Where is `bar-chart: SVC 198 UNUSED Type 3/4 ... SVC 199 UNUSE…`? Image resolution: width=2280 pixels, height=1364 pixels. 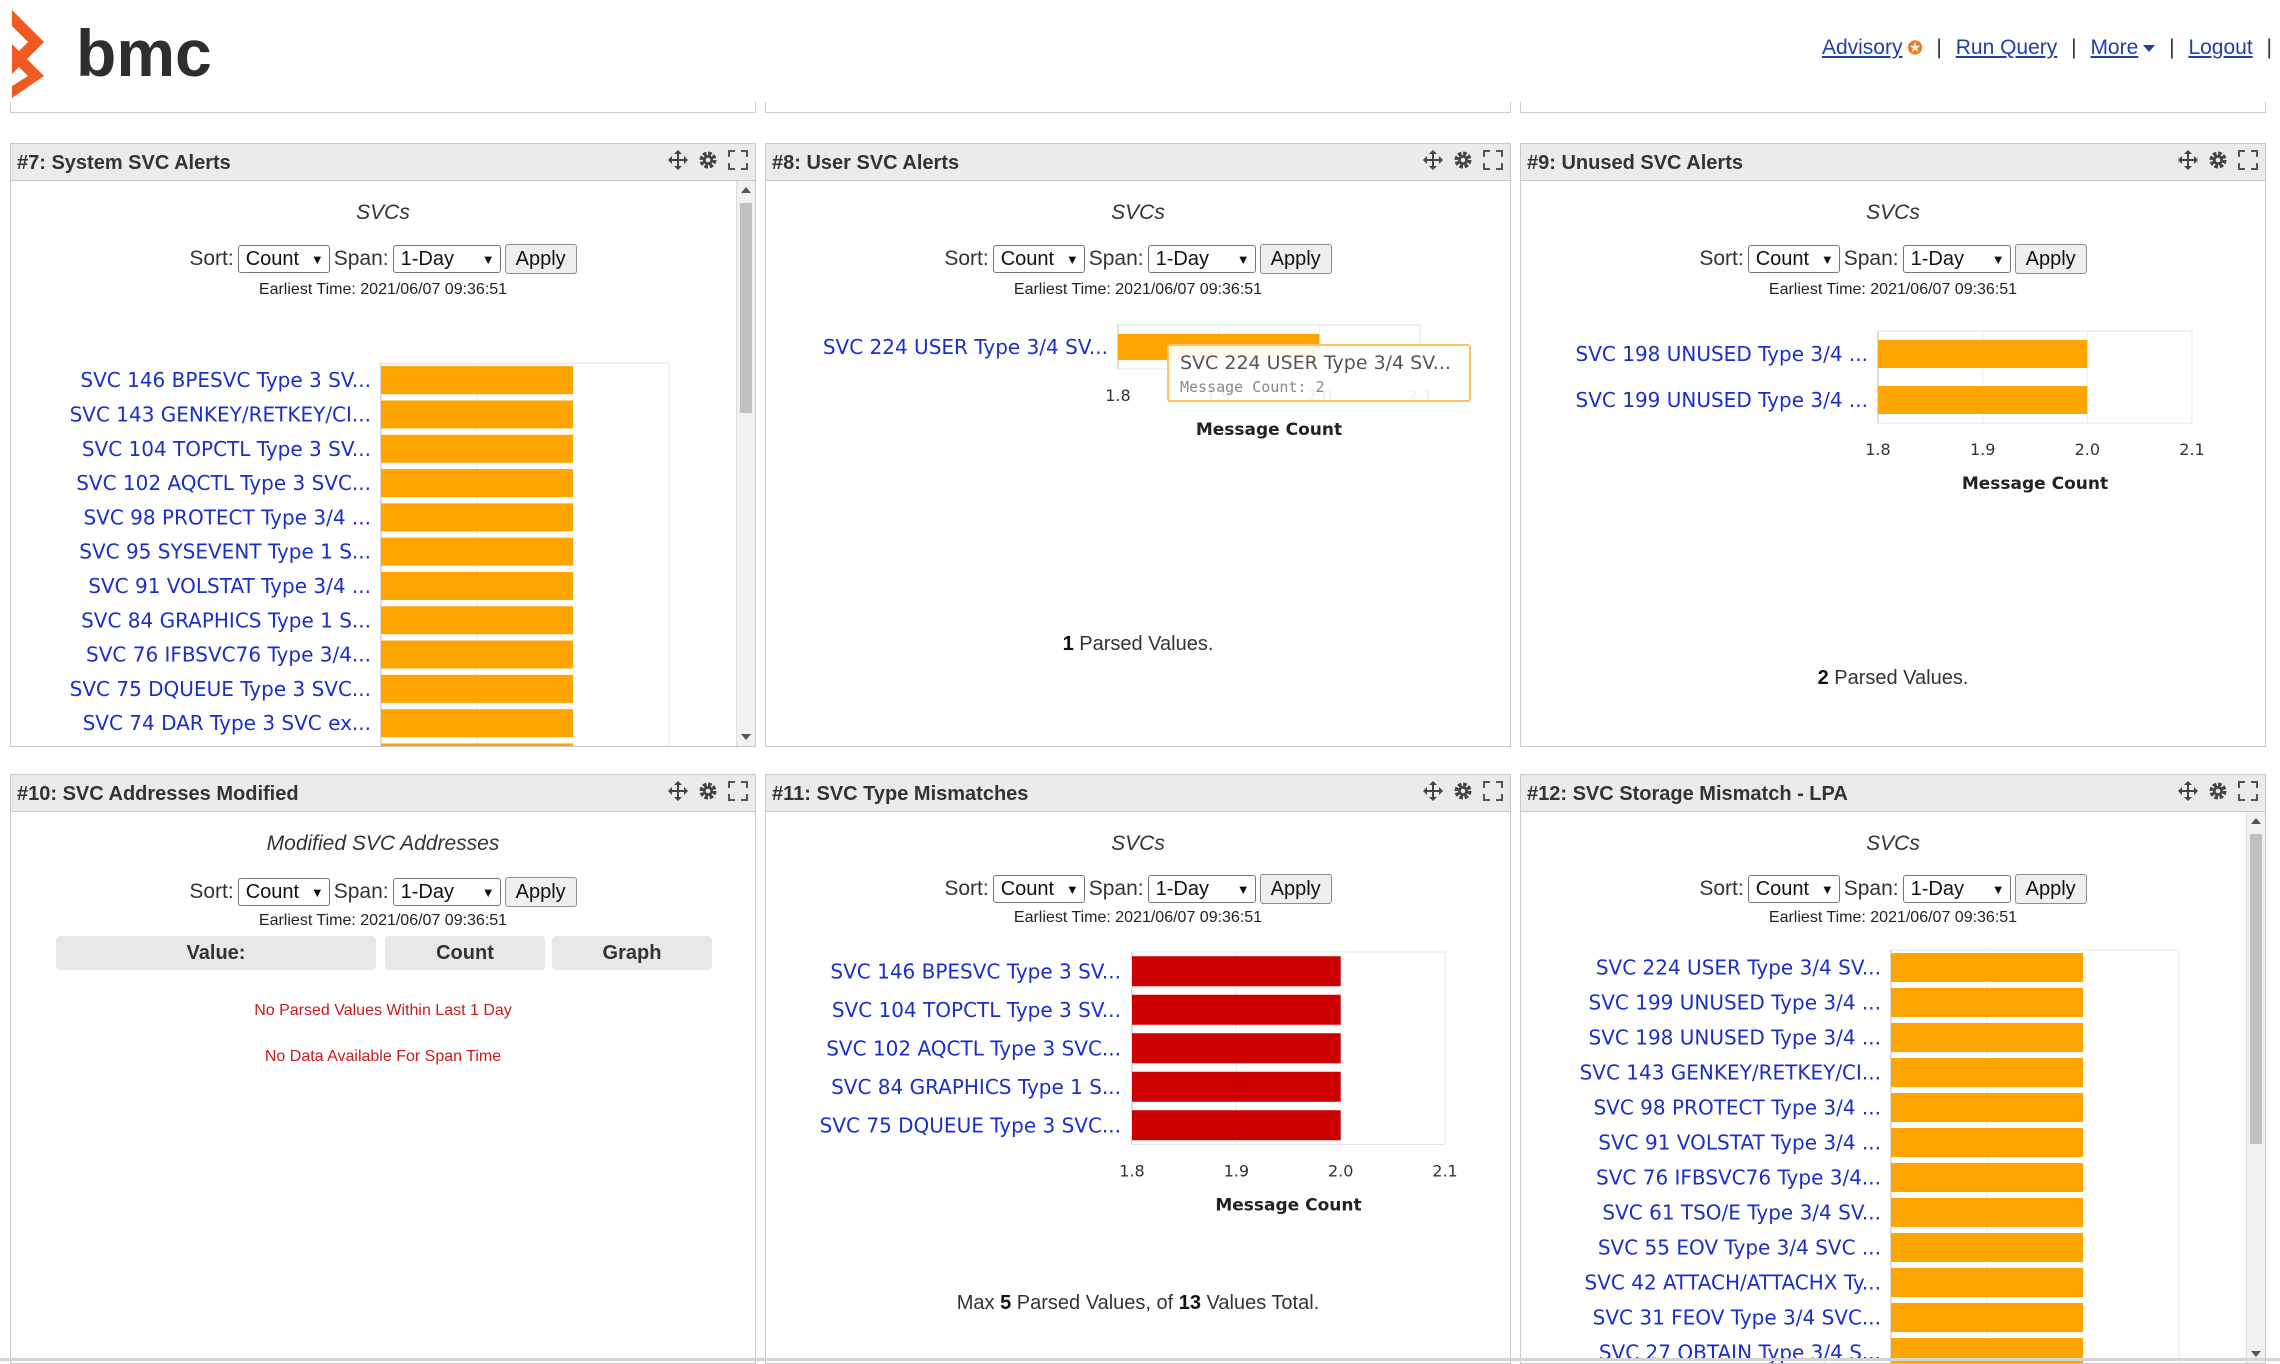 bar-chart: SVC 198 UNUSED Type 3/4 ... SVC 199 UNUSE… is located at coordinates (1890, 412).